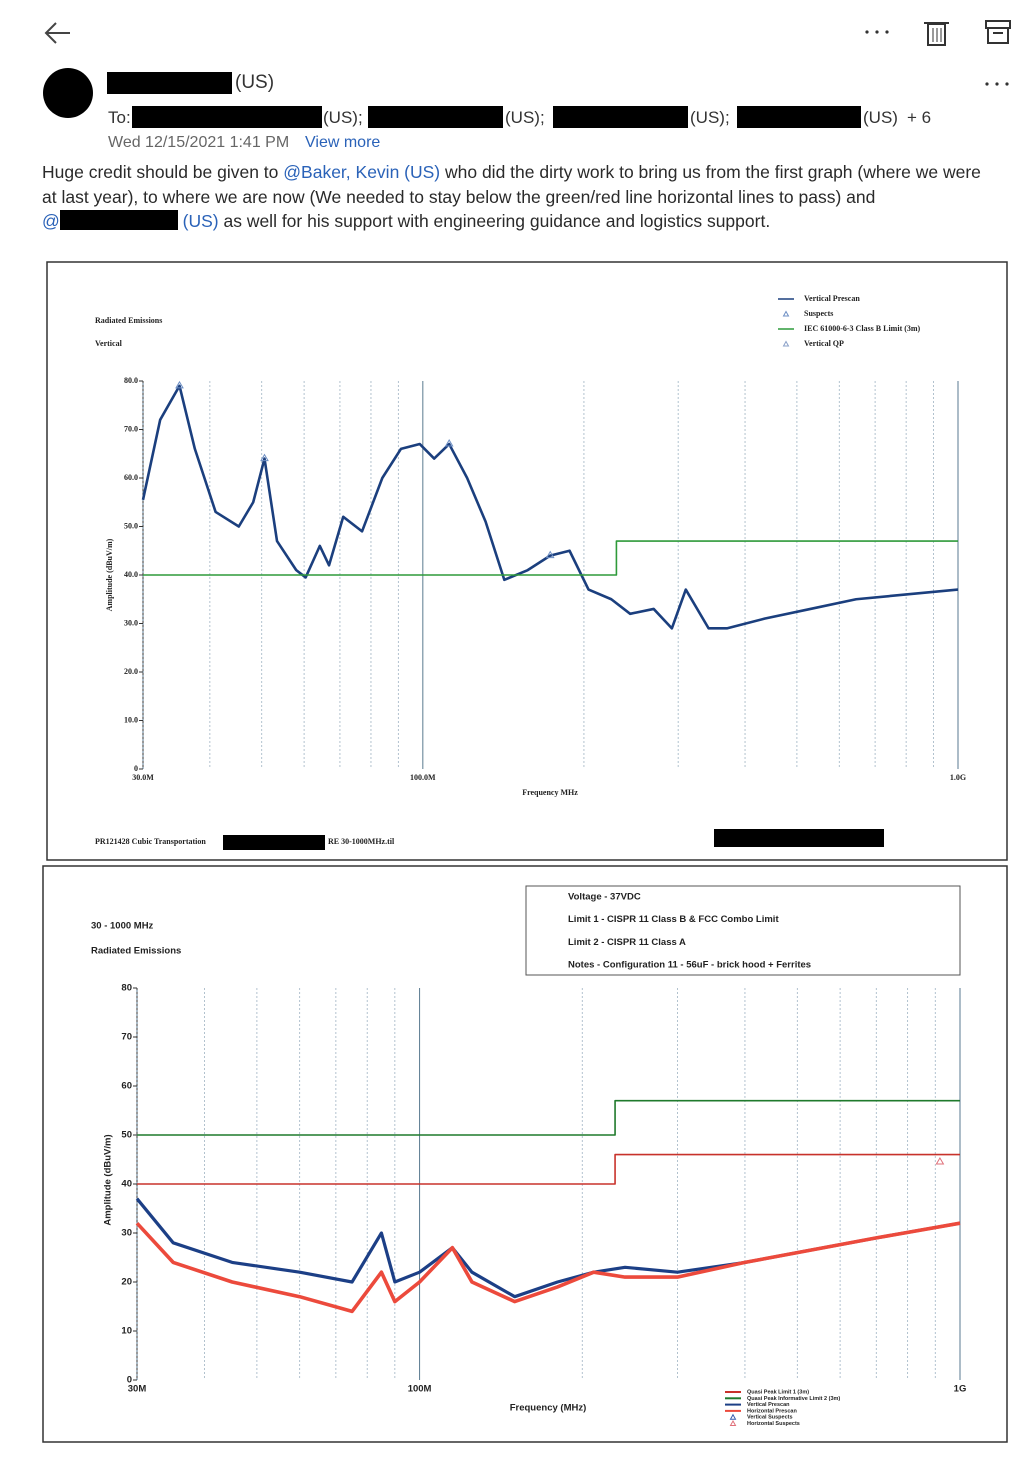 The image size is (1034, 1462). I want to click on legend-label: Vertical Suspects, so click(770, 1418).